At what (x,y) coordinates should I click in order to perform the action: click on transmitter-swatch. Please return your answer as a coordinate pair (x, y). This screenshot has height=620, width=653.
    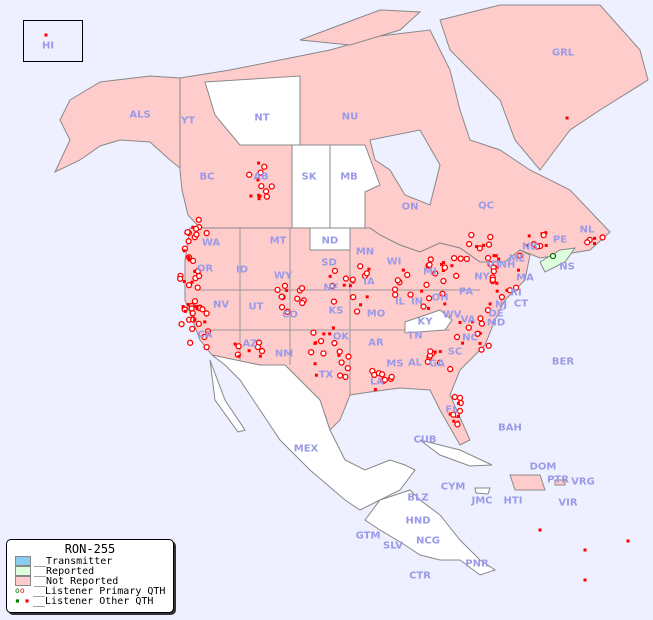
    Looking at the image, I should click on (23, 561).